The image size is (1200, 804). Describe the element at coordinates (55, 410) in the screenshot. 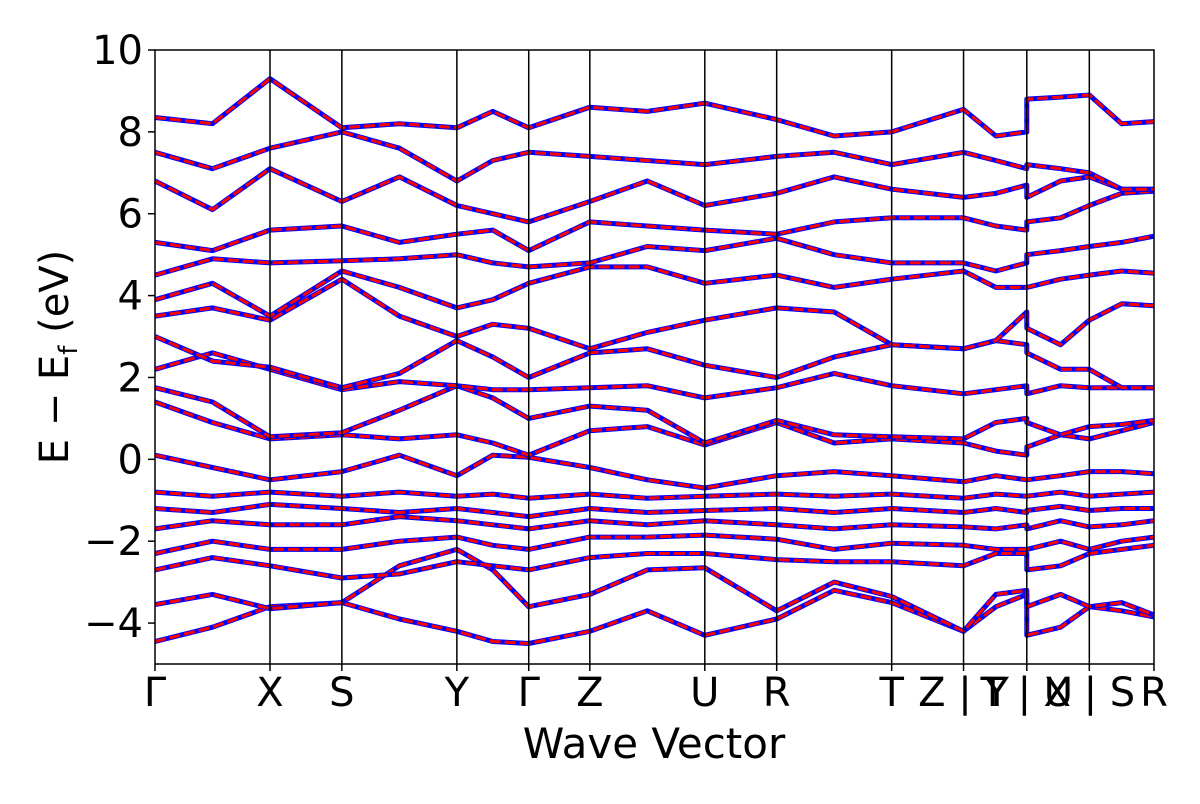

I see `y-axis-label-main: E − E` at that location.